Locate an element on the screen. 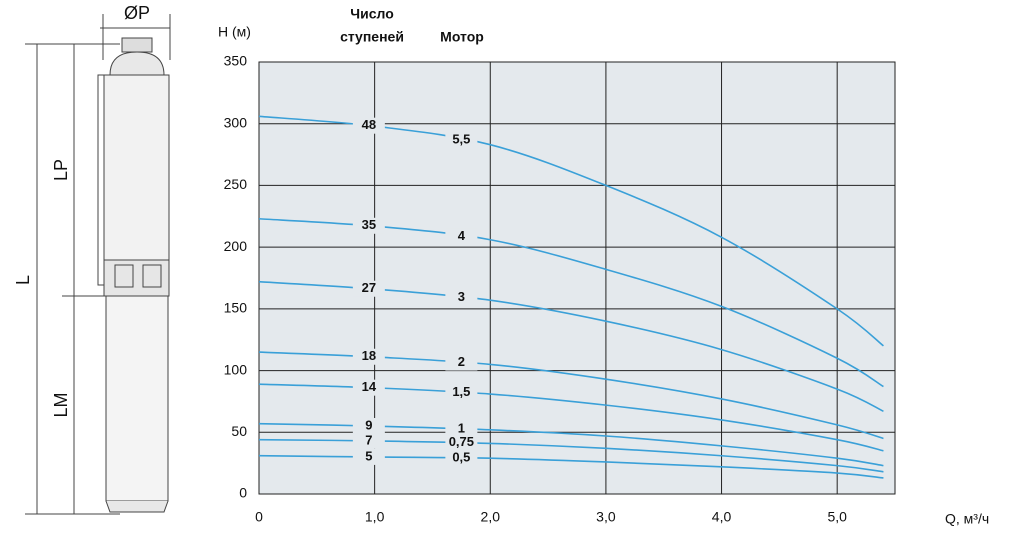 The image size is (1024, 547). motor-label: 0,5 is located at coordinates (461, 456).